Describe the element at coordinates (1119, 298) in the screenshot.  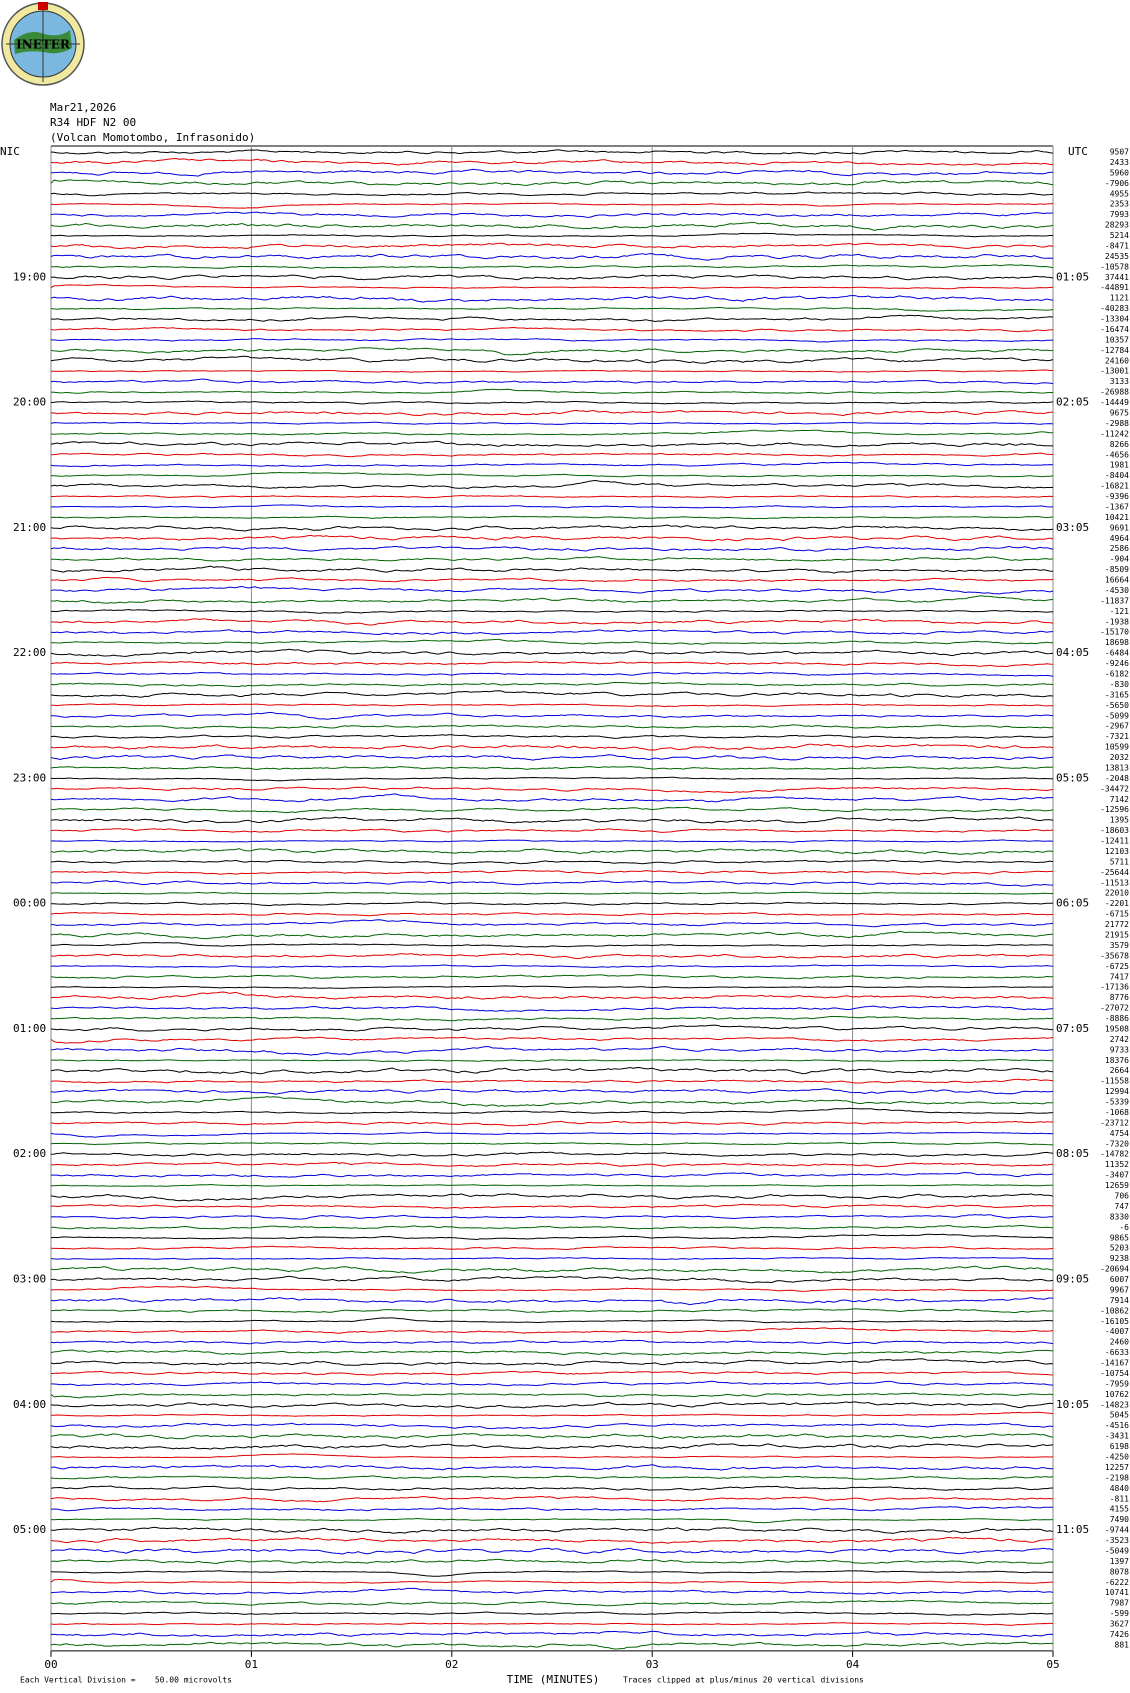
I see `trace-offset: 1121` at that location.